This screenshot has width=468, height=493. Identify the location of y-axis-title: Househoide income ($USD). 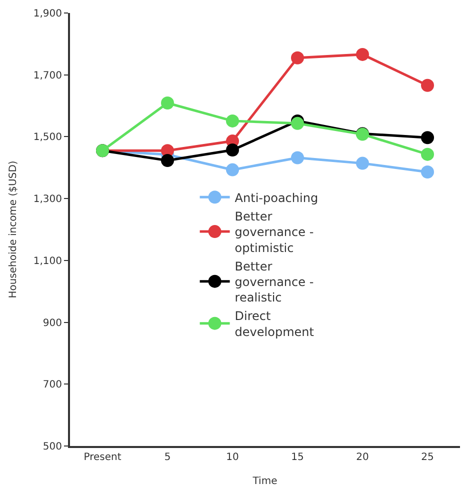
(13, 229).